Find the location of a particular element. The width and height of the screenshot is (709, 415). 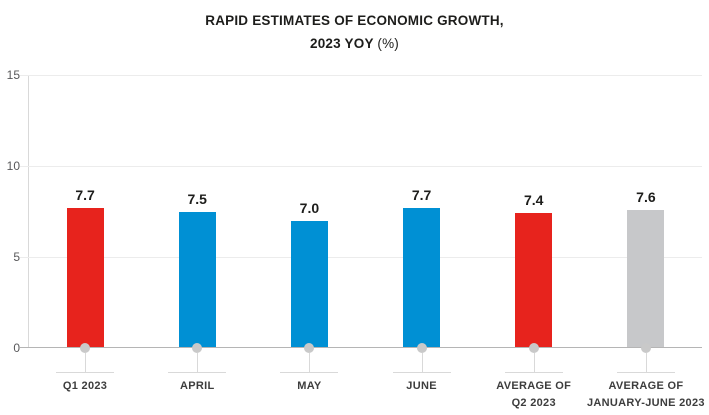

bar-april is located at coordinates (197, 279).